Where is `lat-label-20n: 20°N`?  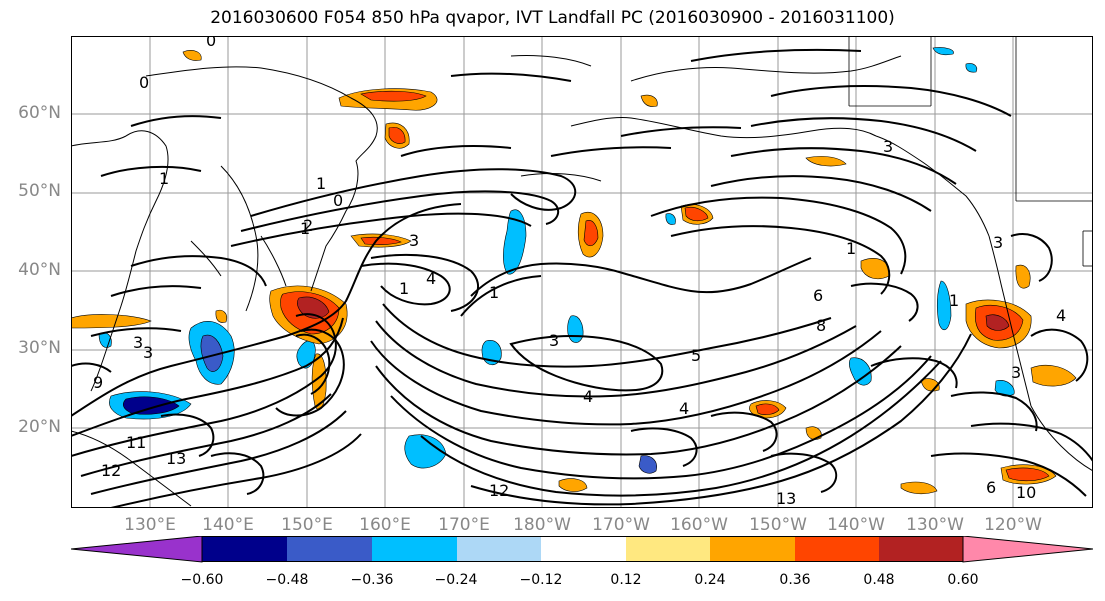
lat-label-20n: 20°N is located at coordinates (39, 427).